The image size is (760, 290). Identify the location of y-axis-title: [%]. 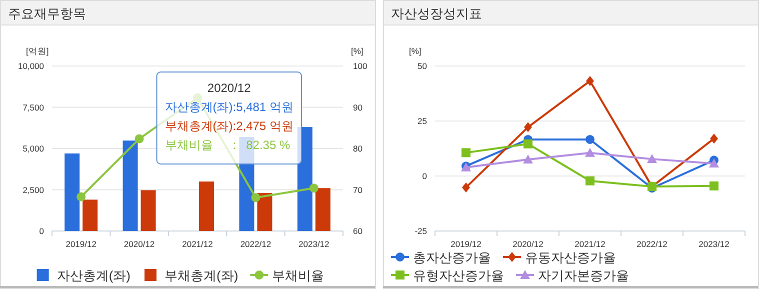
(415, 51).